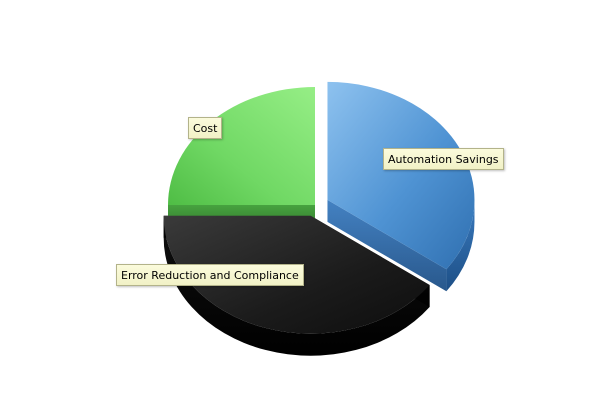  I want to click on slice-label: Automation Savings, so click(443, 159).